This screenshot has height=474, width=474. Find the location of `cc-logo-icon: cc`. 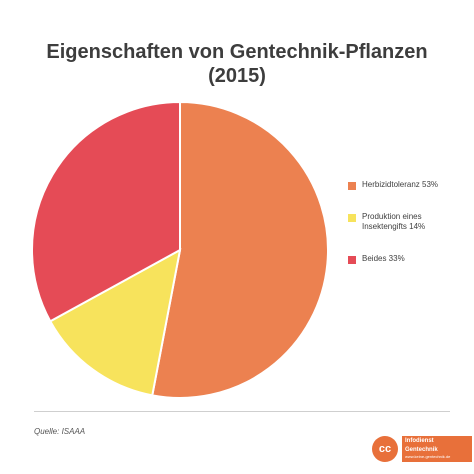

cc-logo-icon: cc is located at coordinates (385, 449).